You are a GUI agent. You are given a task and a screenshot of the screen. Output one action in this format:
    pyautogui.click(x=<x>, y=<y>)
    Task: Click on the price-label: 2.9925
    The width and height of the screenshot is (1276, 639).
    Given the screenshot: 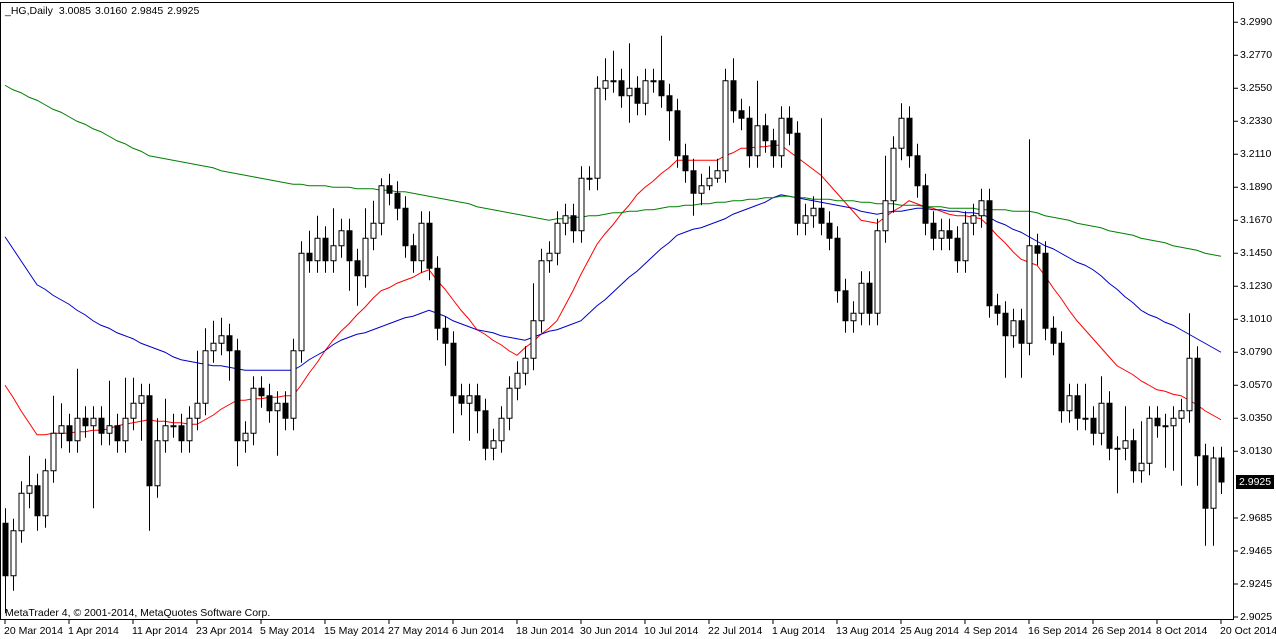 What is the action you would take?
    pyautogui.click(x=1255, y=482)
    